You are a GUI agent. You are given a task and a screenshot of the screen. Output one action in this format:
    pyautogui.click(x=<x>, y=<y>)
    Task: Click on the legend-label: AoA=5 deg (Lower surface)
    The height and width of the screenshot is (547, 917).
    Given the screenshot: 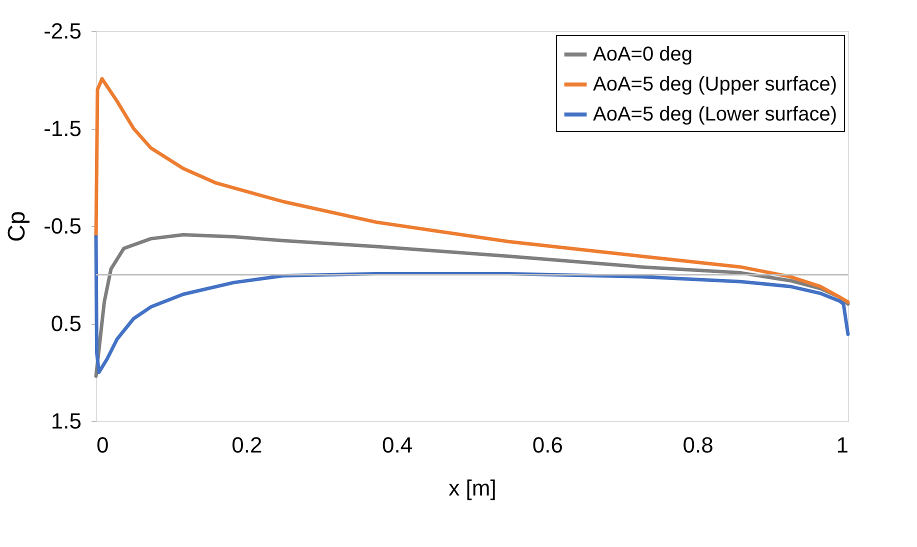 What is the action you would take?
    pyautogui.click(x=715, y=115)
    